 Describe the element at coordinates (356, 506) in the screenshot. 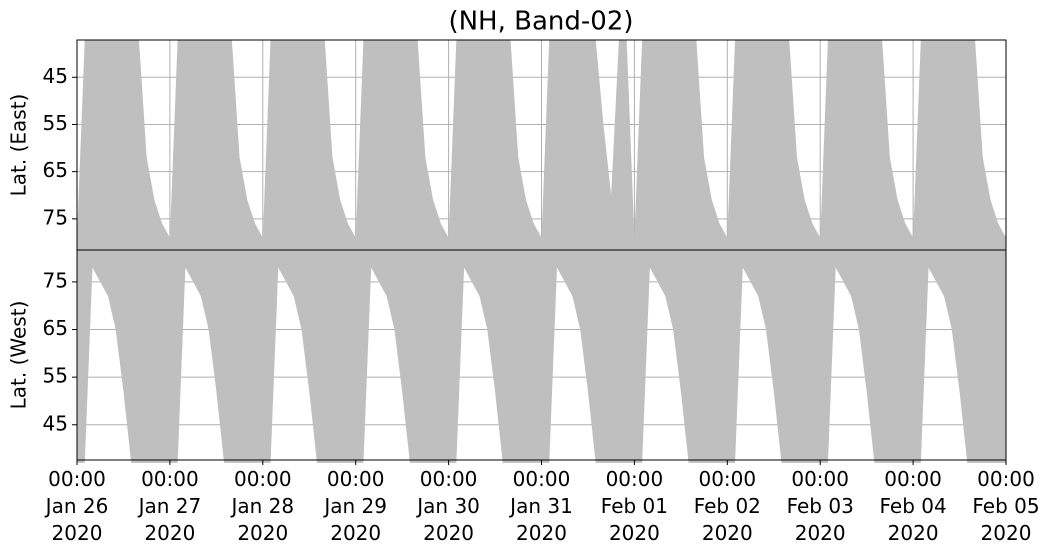

I see `x-tick-label: 00:00 Jan 29 2020` at that location.